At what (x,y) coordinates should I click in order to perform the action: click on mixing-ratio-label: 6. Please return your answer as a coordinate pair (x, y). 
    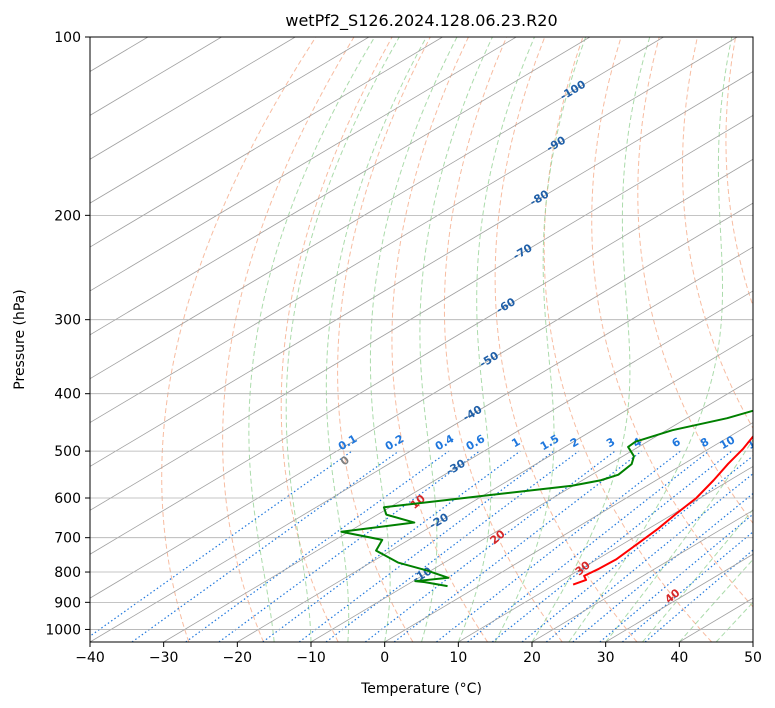
    Looking at the image, I should click on (676, 442).